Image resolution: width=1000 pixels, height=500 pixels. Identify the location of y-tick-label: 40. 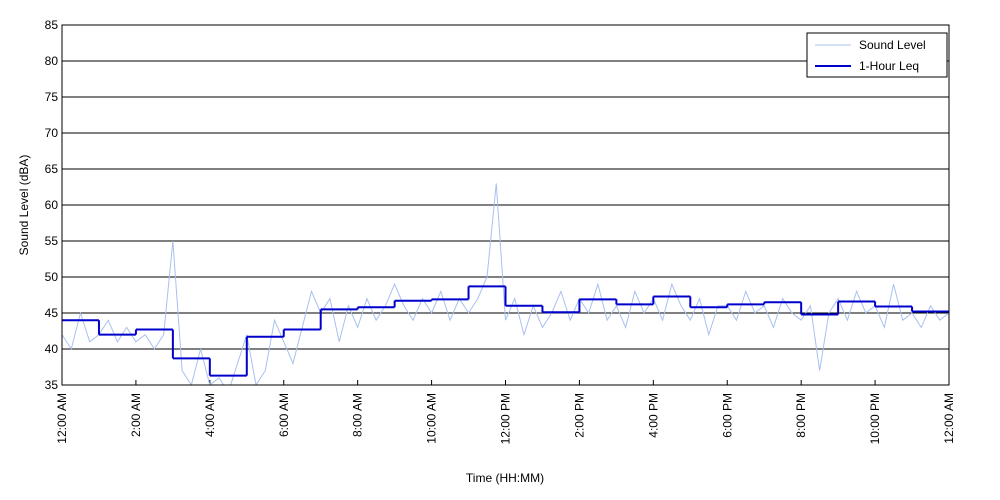
(52, 349).